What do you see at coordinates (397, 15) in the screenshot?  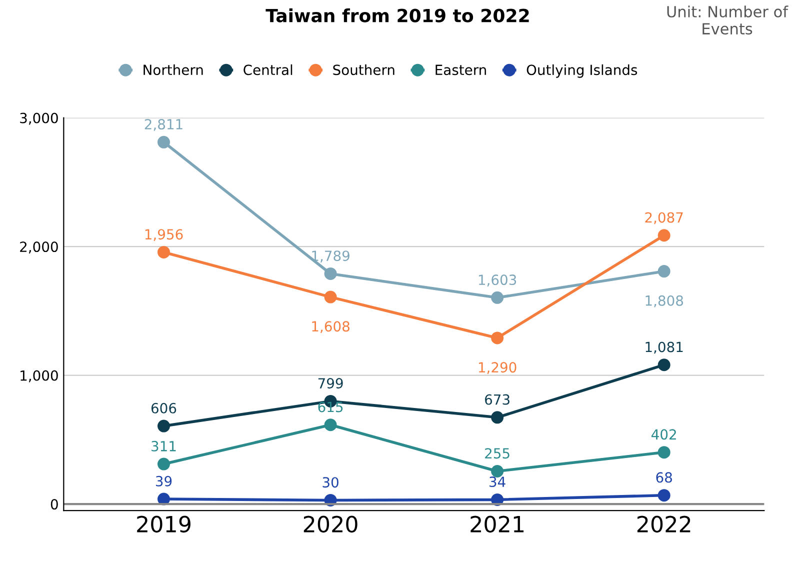 I see `chart-title: Taiwan from 2019 to 2022` at bounding box center [397, 15].